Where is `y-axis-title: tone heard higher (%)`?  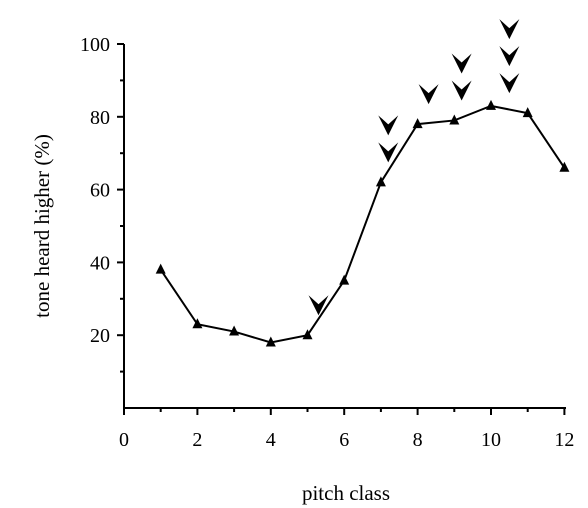 y-axis-title: tone heard higher (%) is located at coordinates (42, 226).